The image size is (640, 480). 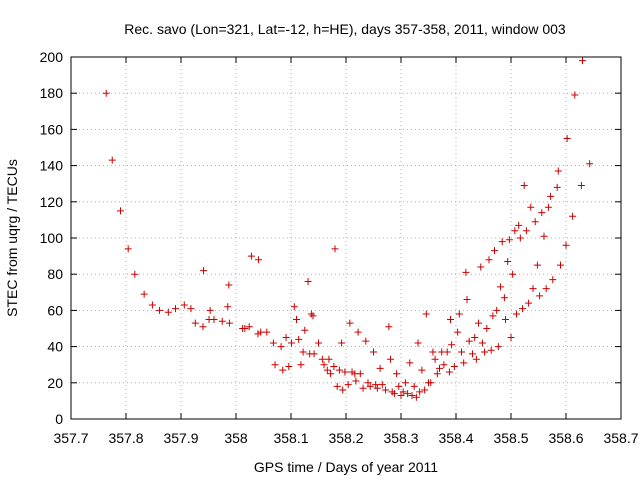 I want to click on x-tick-label: 358.4, so click(x=455, y=438).